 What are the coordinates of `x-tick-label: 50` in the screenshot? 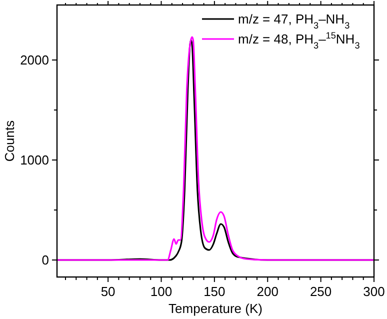 It's located at (108, 291).